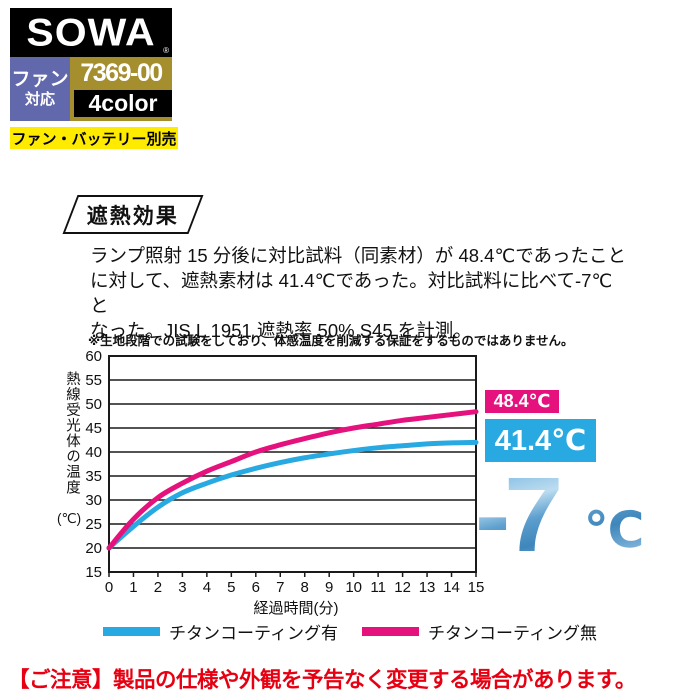 Image resolution: width=700 pixels, height=700 pixels. What do you see at coordinates (93, 548) in the screenshot?
I see `y-tick-label: 20` at bounding box center [93, 548].